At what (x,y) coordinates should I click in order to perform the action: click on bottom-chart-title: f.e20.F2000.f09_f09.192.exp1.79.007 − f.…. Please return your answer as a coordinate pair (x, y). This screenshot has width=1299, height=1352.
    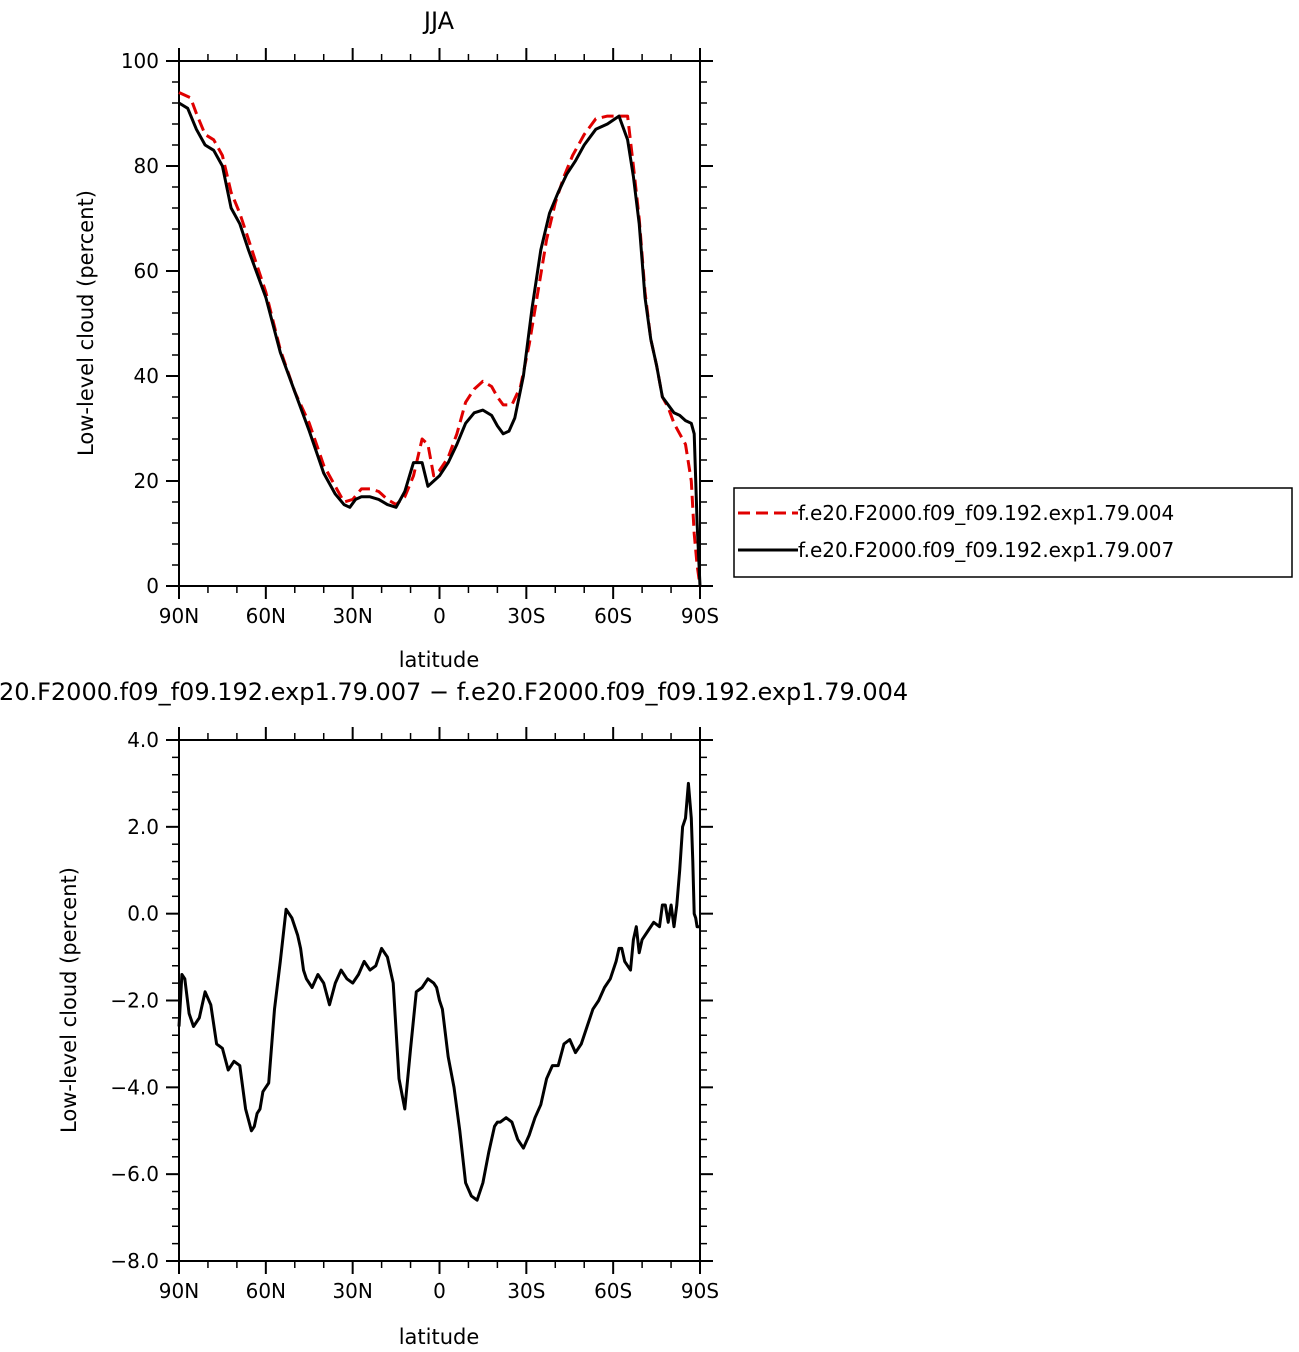
    Looking at the image, I should click on (454, 692).